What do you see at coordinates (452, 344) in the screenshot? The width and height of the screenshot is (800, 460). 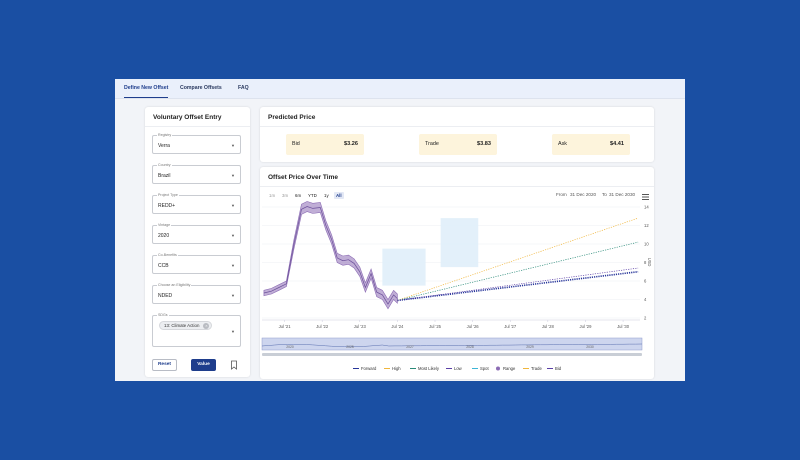 I see `navigator-window` at bounding box center [452, 344].